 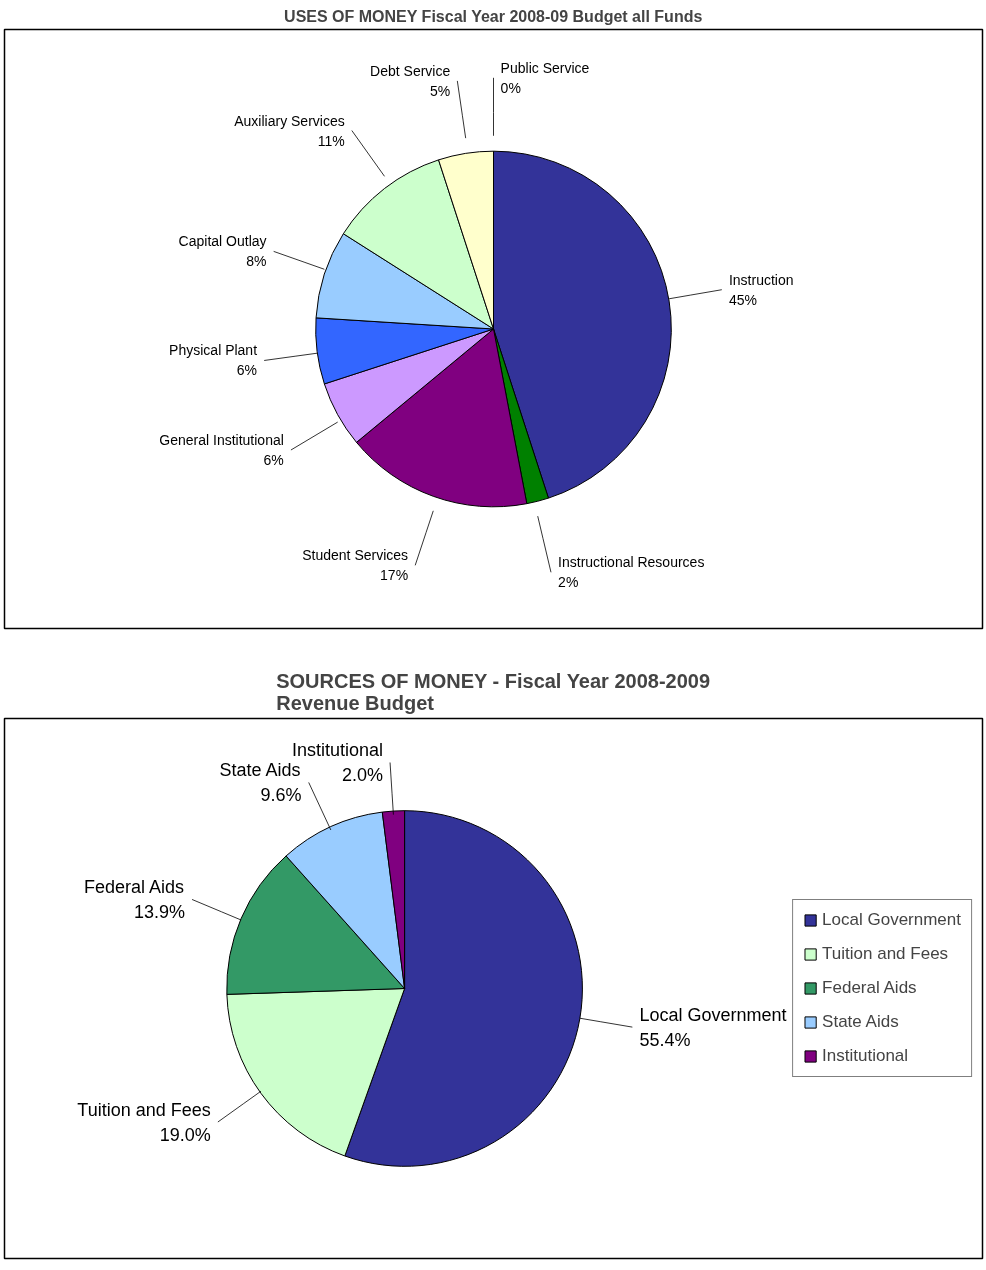 What do you see at coordinates (493, 16) in the screenshot?
I see `chart-title: USES OF MONEY Fiscal Year 2008-09 Budget all Funds` at bounding box center [493, 16].